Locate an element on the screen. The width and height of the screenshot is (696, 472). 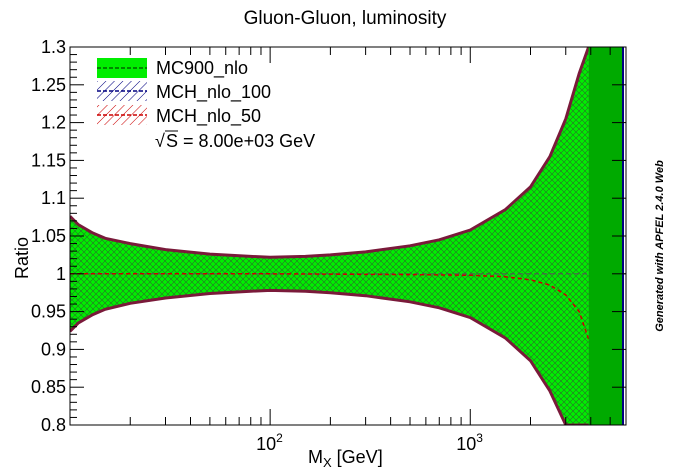
y-tick-label: 1.25 is located at coordinates (48, 85).